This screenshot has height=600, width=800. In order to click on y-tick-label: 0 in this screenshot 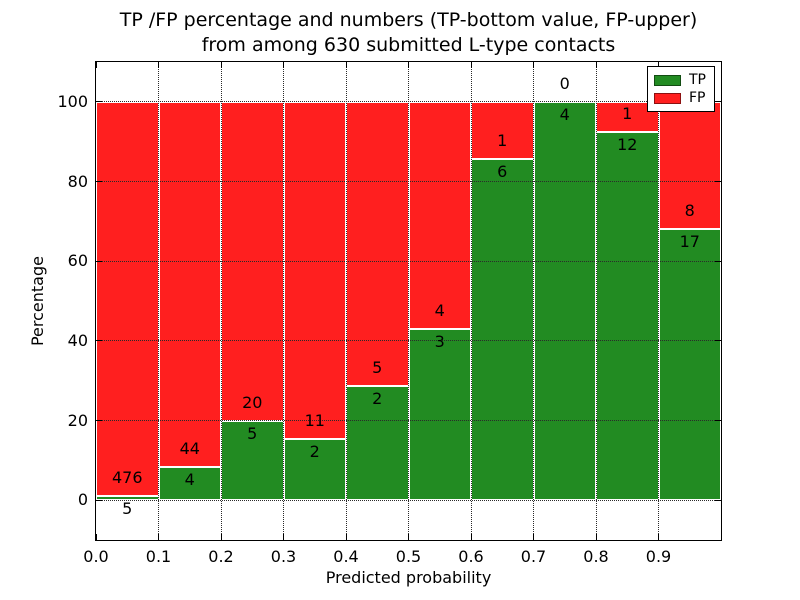, I will do `click(82, 500)`.